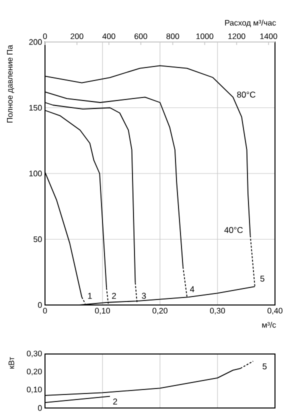 The image size is (286, 415). Describe the element at coordinates (275, 311) in the screenshot. I see `x-tick-label: 0,40` at that location.